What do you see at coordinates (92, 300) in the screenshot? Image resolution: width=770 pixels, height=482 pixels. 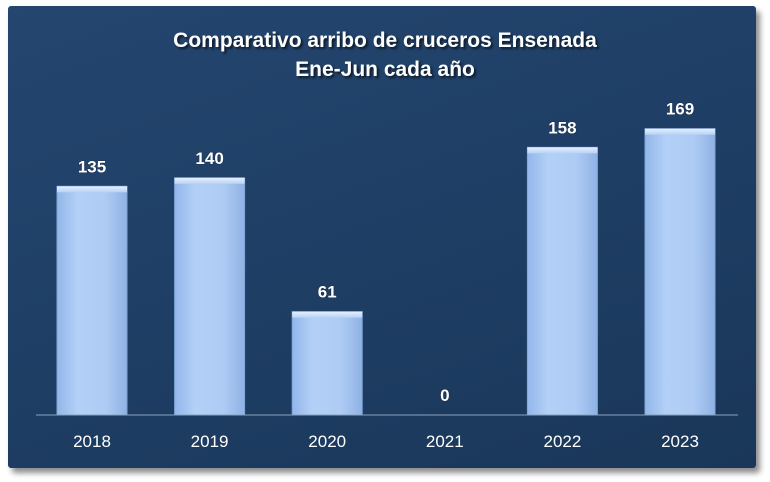 I see `bar-2018` at bounding box center [92, 300].